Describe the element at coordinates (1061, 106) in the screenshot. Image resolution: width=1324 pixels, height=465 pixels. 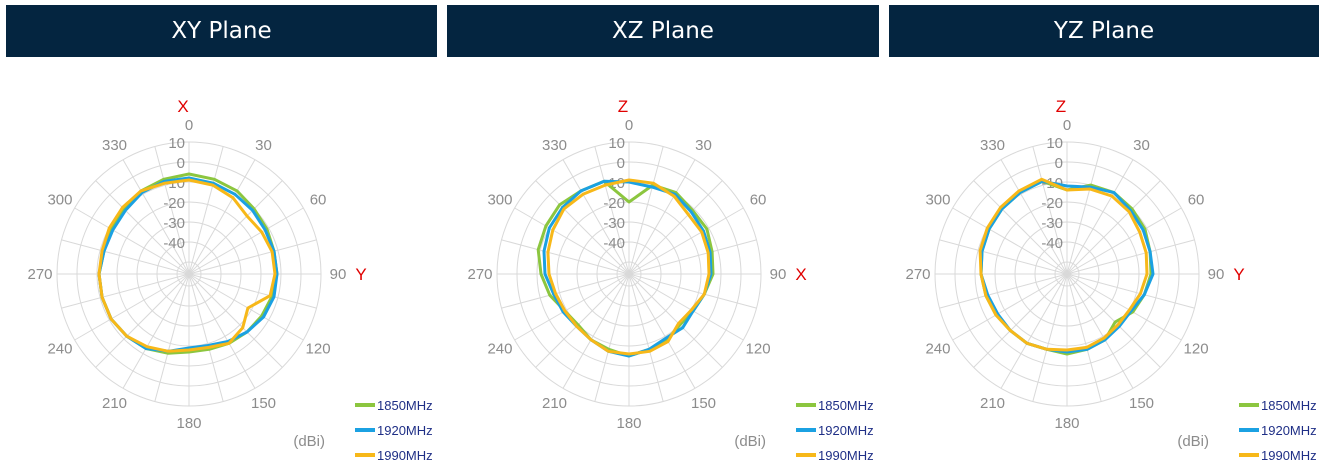
I see `axis-label-top: Z` at that location.